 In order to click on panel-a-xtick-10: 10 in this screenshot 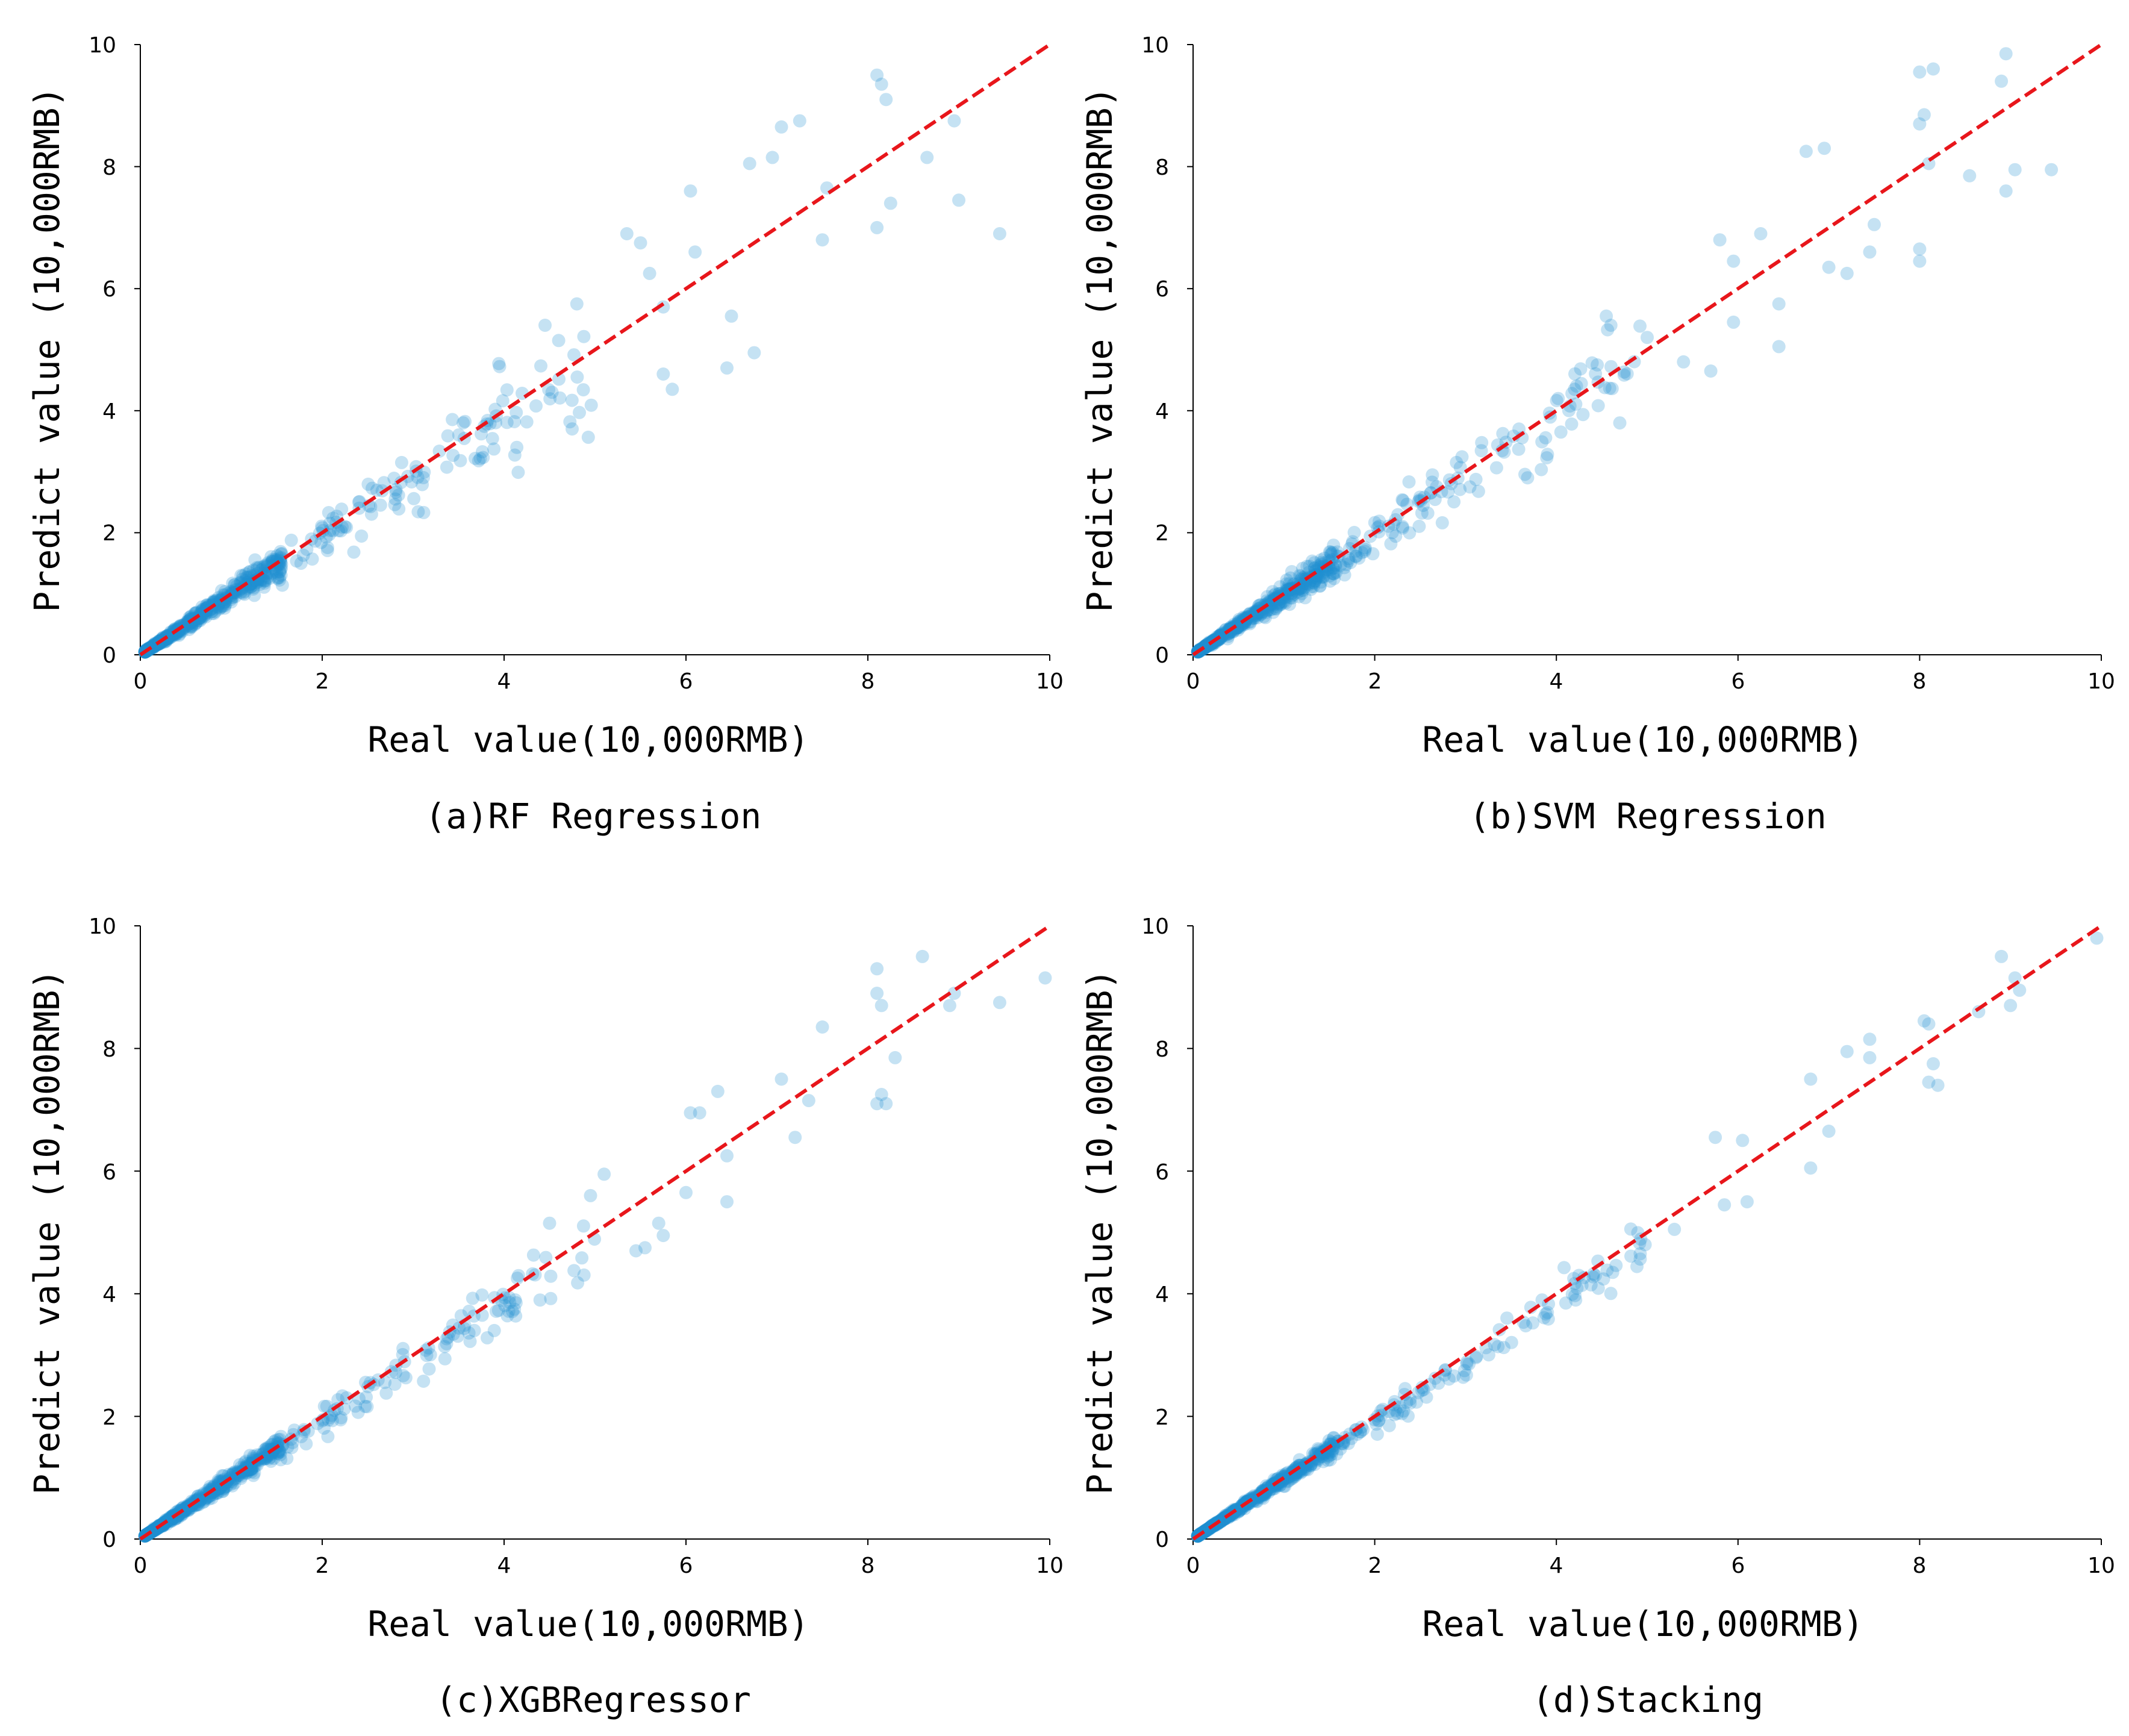, I will do `click(1050, 681)`.